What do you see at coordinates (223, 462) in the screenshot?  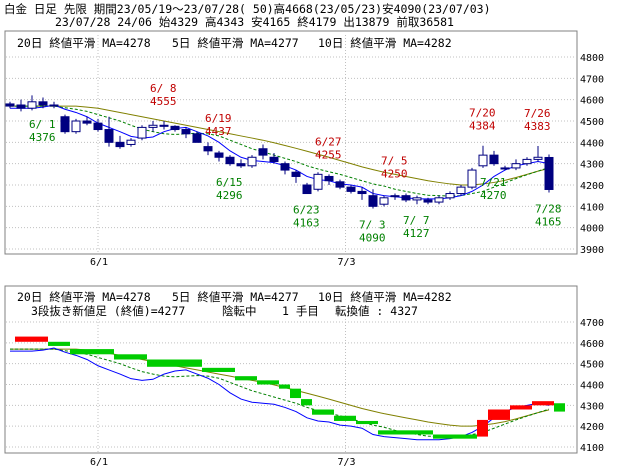 I see `lower-x-axis: 6/1 7/3` at bounding box center [223, 462].